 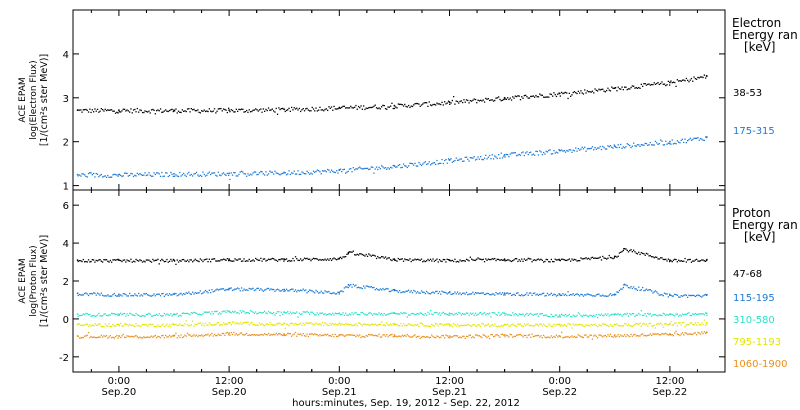 What do you see at coordinates (66, 320) in the screenshot?
I see `y-tick-label: 0` at bounding box center [66, 320].